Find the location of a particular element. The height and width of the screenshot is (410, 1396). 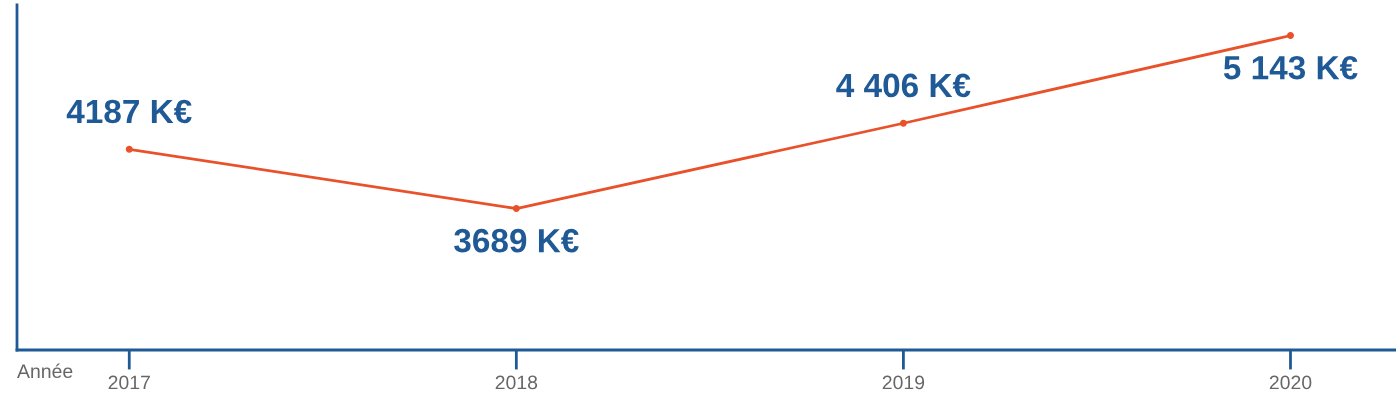

data-label: 4 406 K€ is located at coordinates (903, 85).